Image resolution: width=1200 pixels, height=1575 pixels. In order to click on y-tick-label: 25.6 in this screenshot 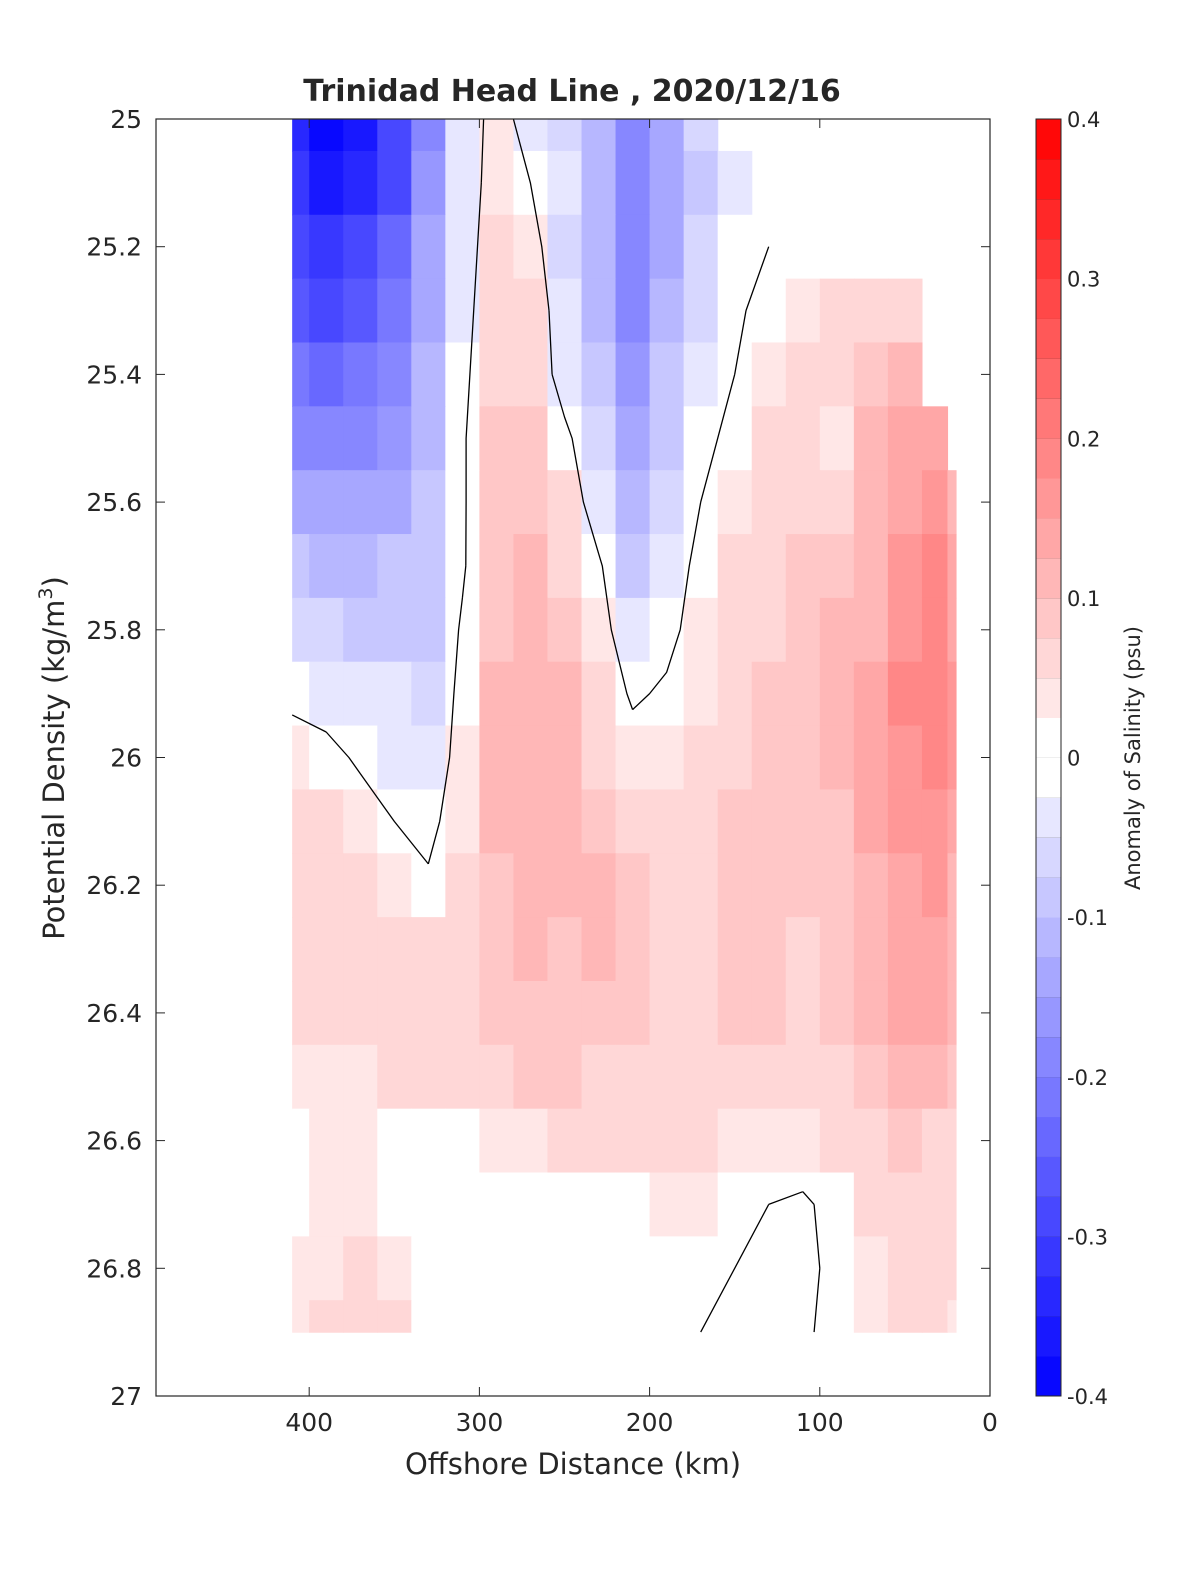, I will do `click(114, 502)`.